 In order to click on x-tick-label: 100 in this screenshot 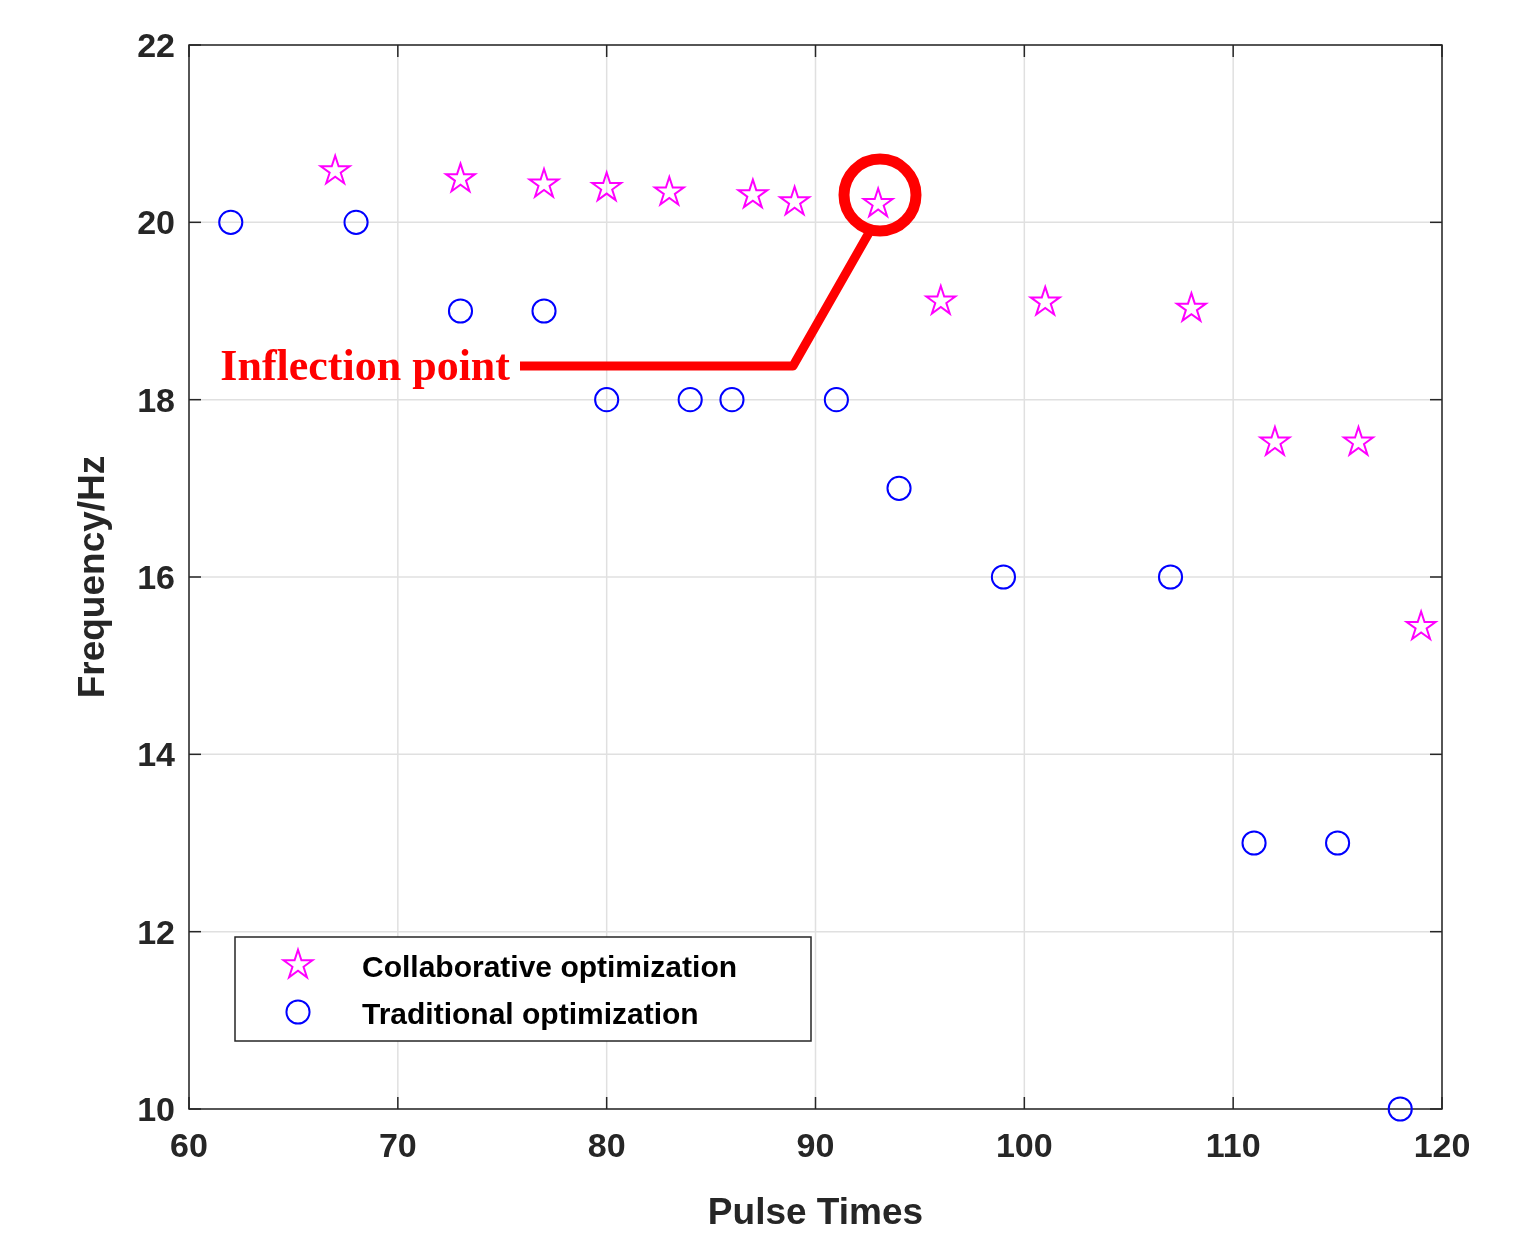, I will do `click(1024, 1145)`.